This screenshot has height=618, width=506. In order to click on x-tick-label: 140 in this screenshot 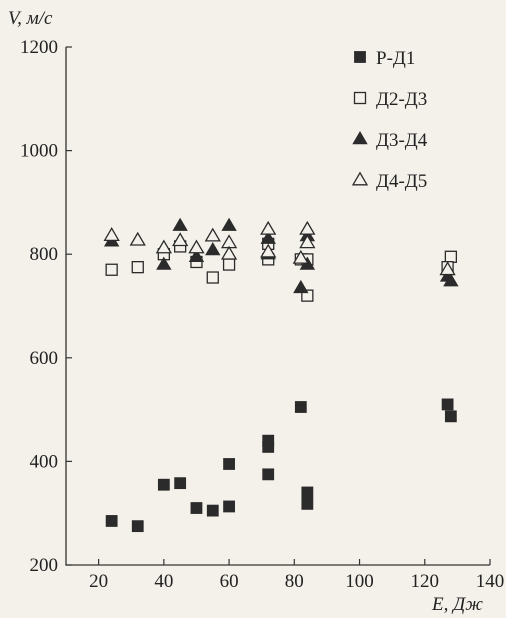, I will do `click(490, 581)`.